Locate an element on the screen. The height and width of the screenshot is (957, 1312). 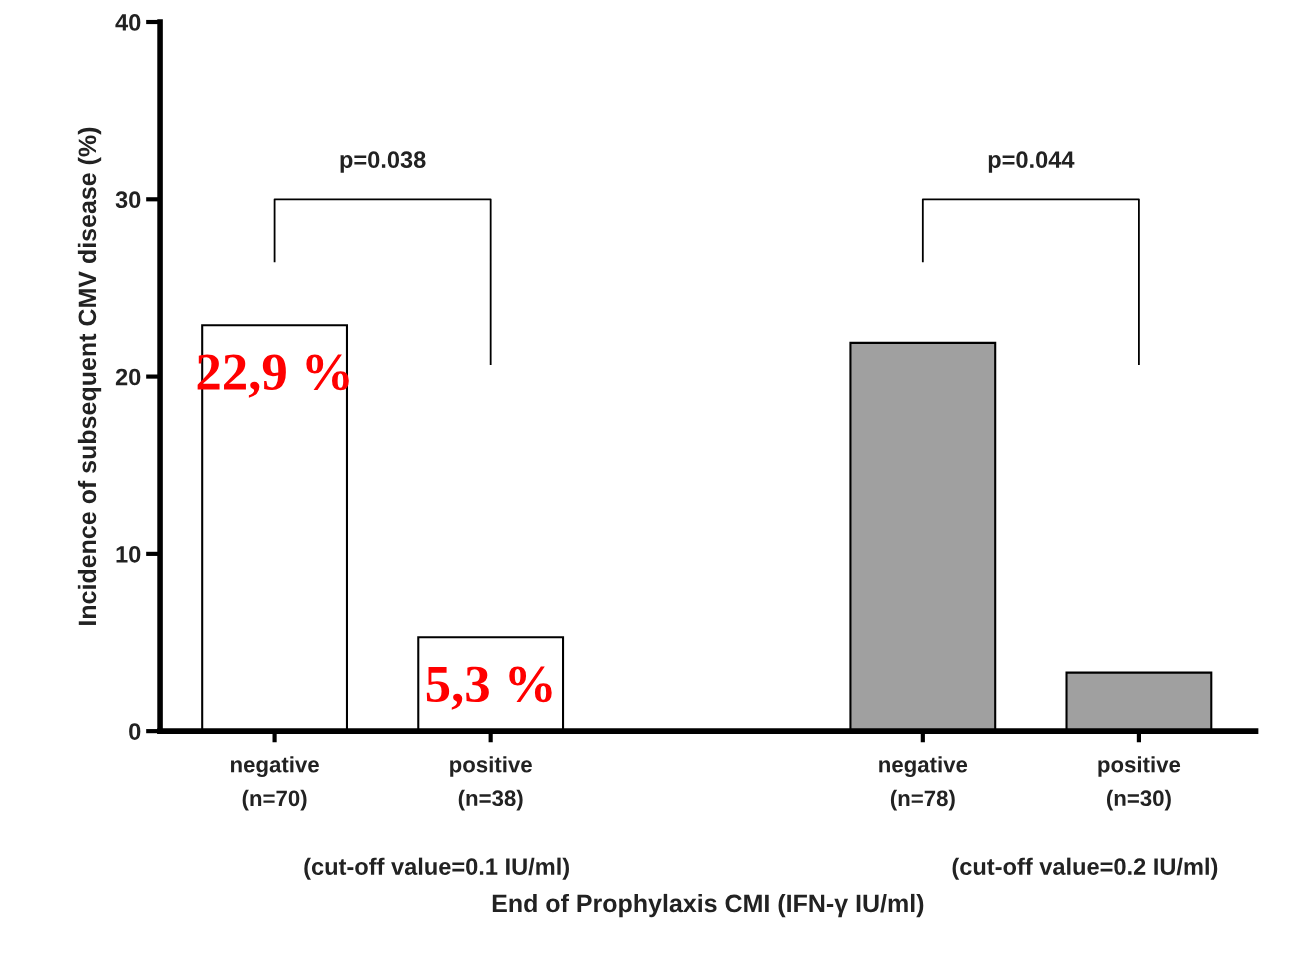
x-axis-title: End of Prophylaxis CMI (IFN-γ IU/ml) is located at coordinates (708, 905).